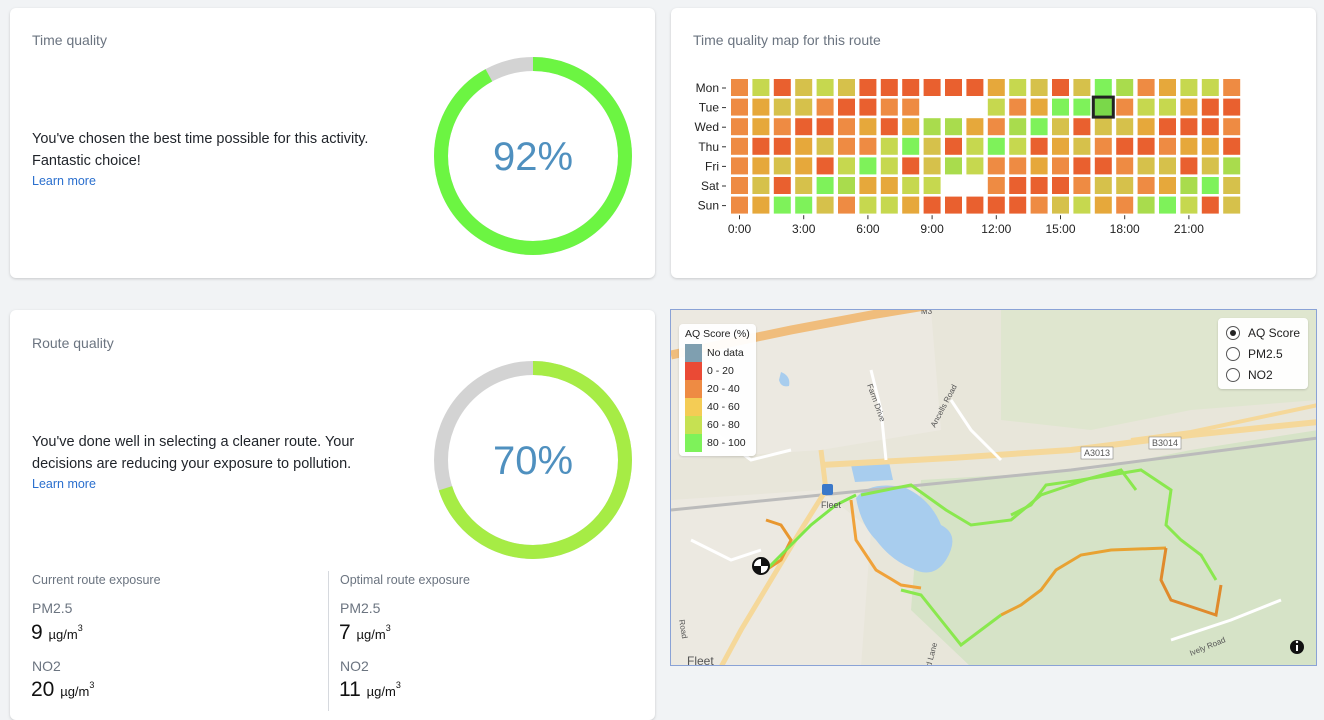 The image size is (1324, 720). Describe the element at coordinates (1297, 647) in the screenshot. I see `info-icon` at that location.